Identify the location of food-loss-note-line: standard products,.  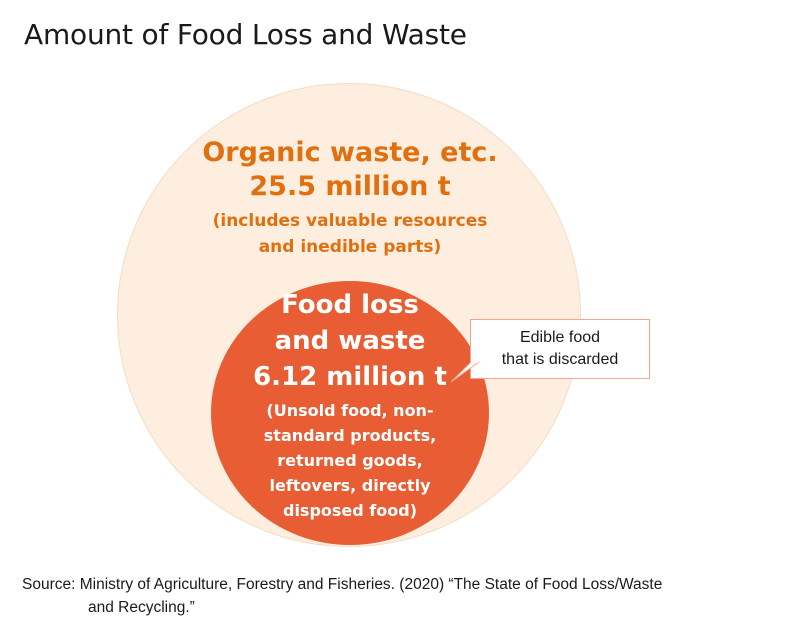
(350, 435).